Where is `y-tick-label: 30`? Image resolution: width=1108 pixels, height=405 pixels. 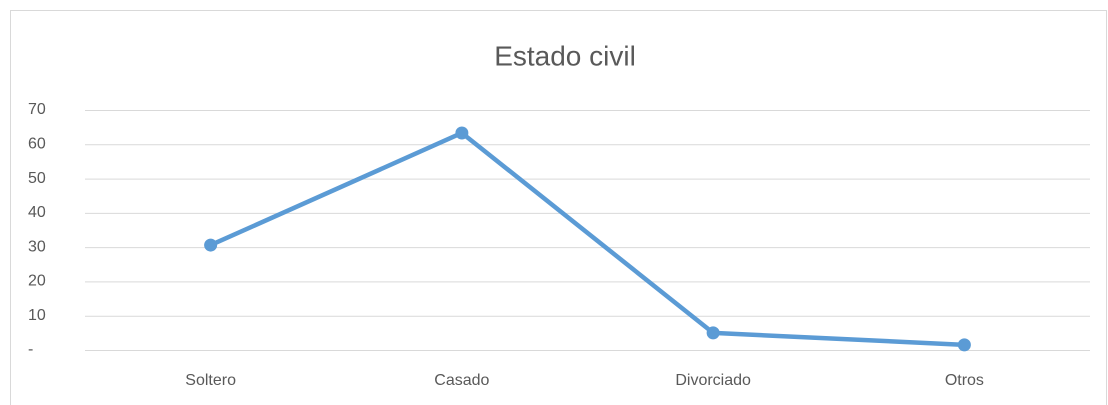
y-tick-label: 30 is located at coordinates (37, 246).